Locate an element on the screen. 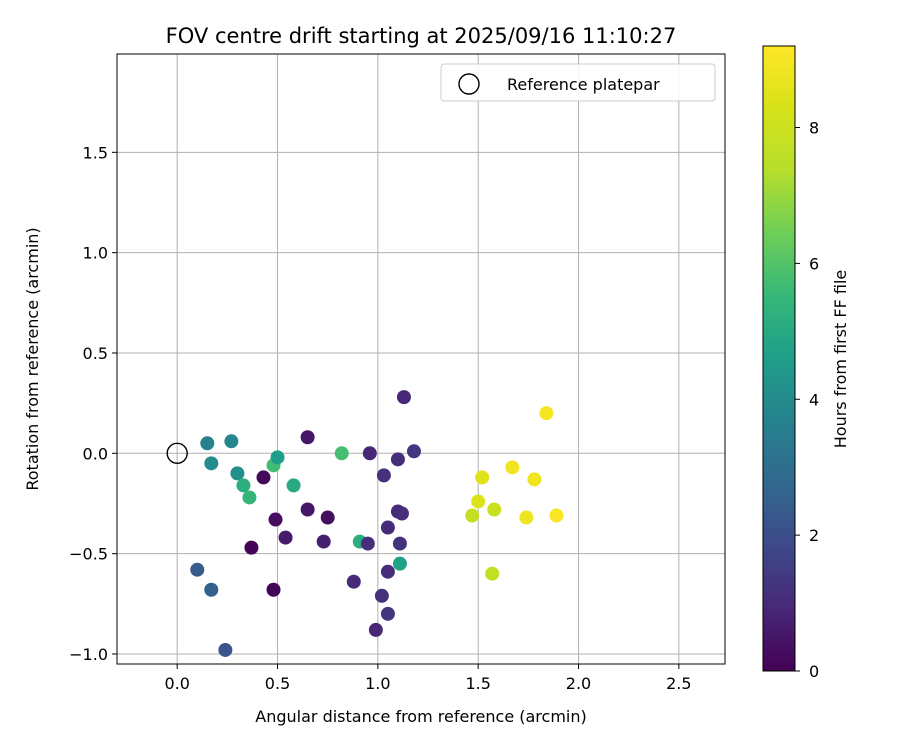  y-axis-label: Rotation from reference (arcmin) is located at coordinates (32, 358).